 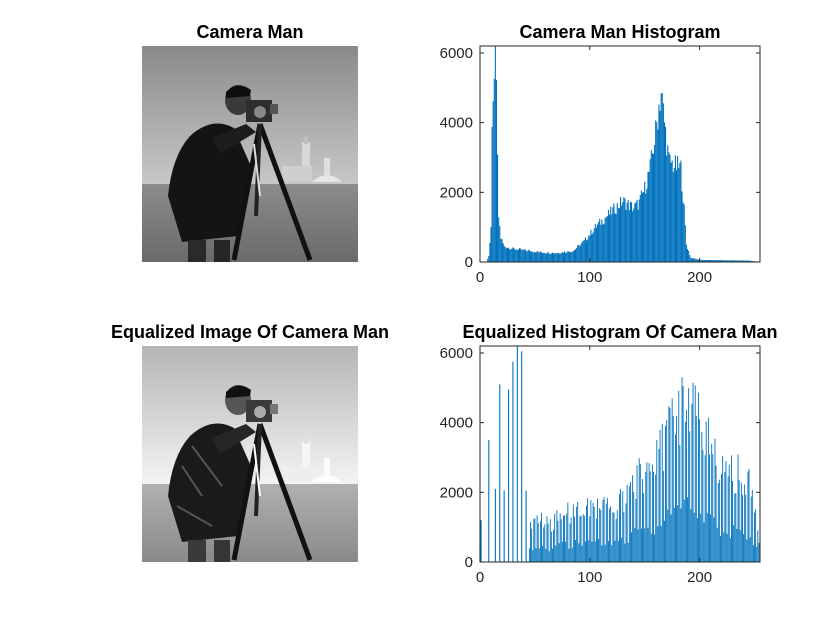 I want to click on original-image-title: Camera Man, so click(x=250, y=32).